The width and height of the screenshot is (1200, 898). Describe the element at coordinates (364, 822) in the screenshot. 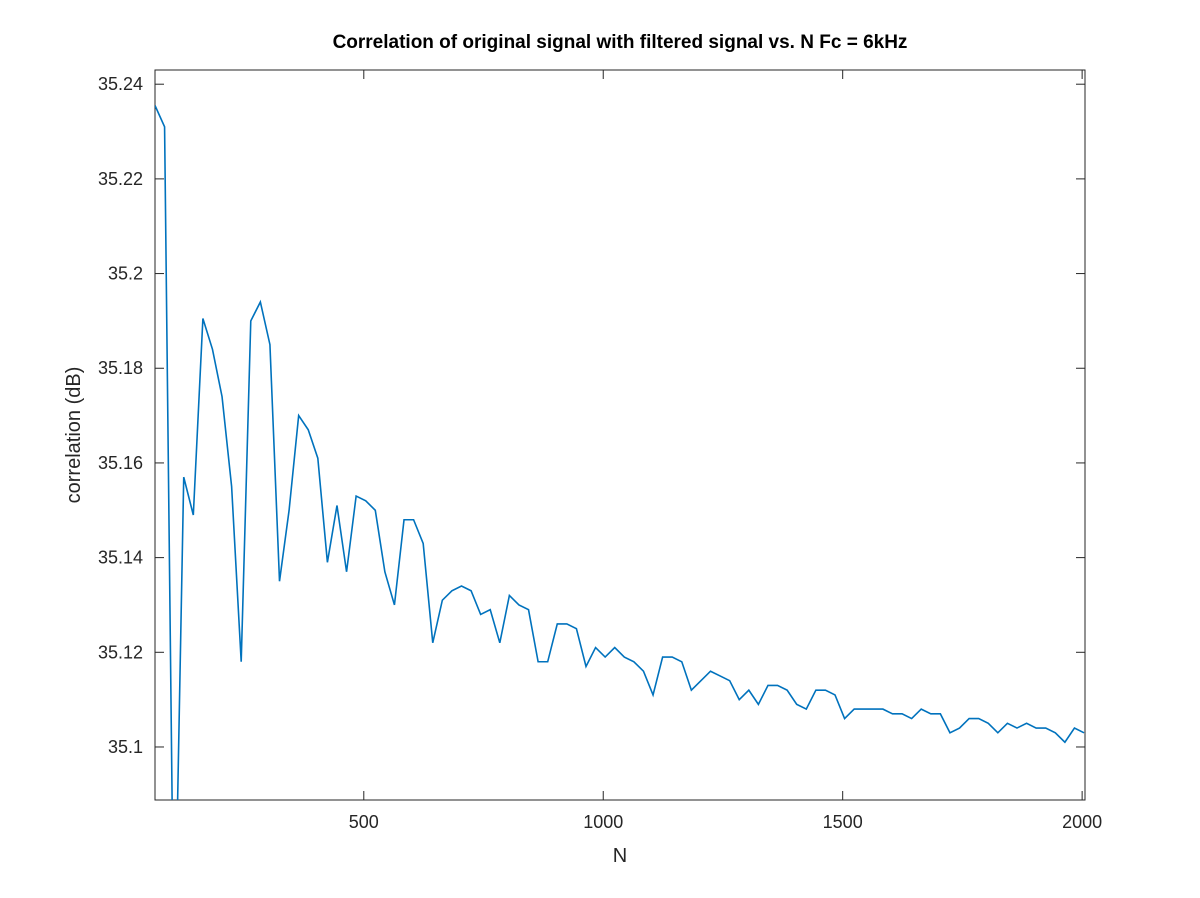

I see `x-tick-label: 500` at that location.